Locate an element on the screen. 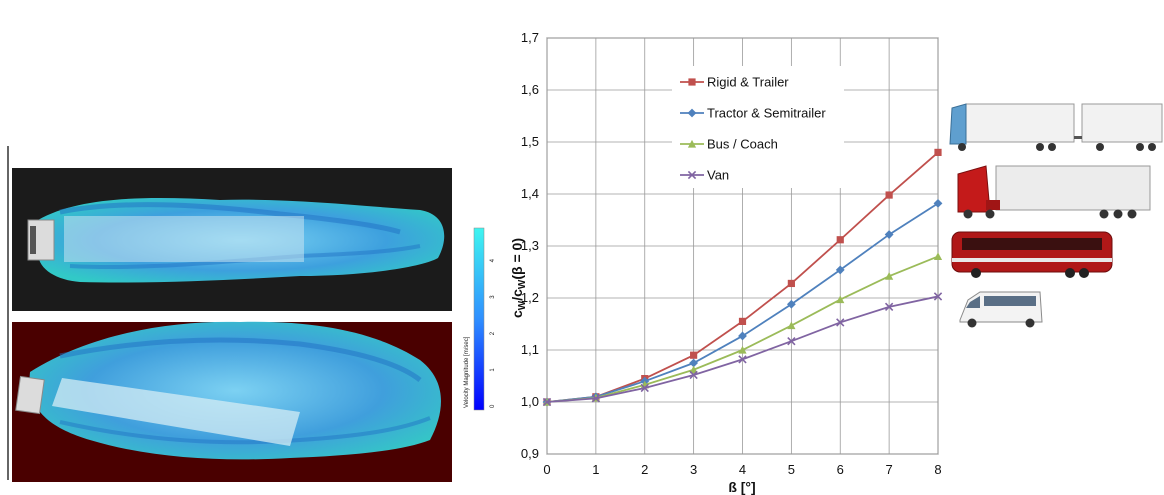 The image size is (1164, 495). colorbar-tick-label: 3 is located at coordinates (493, 297).